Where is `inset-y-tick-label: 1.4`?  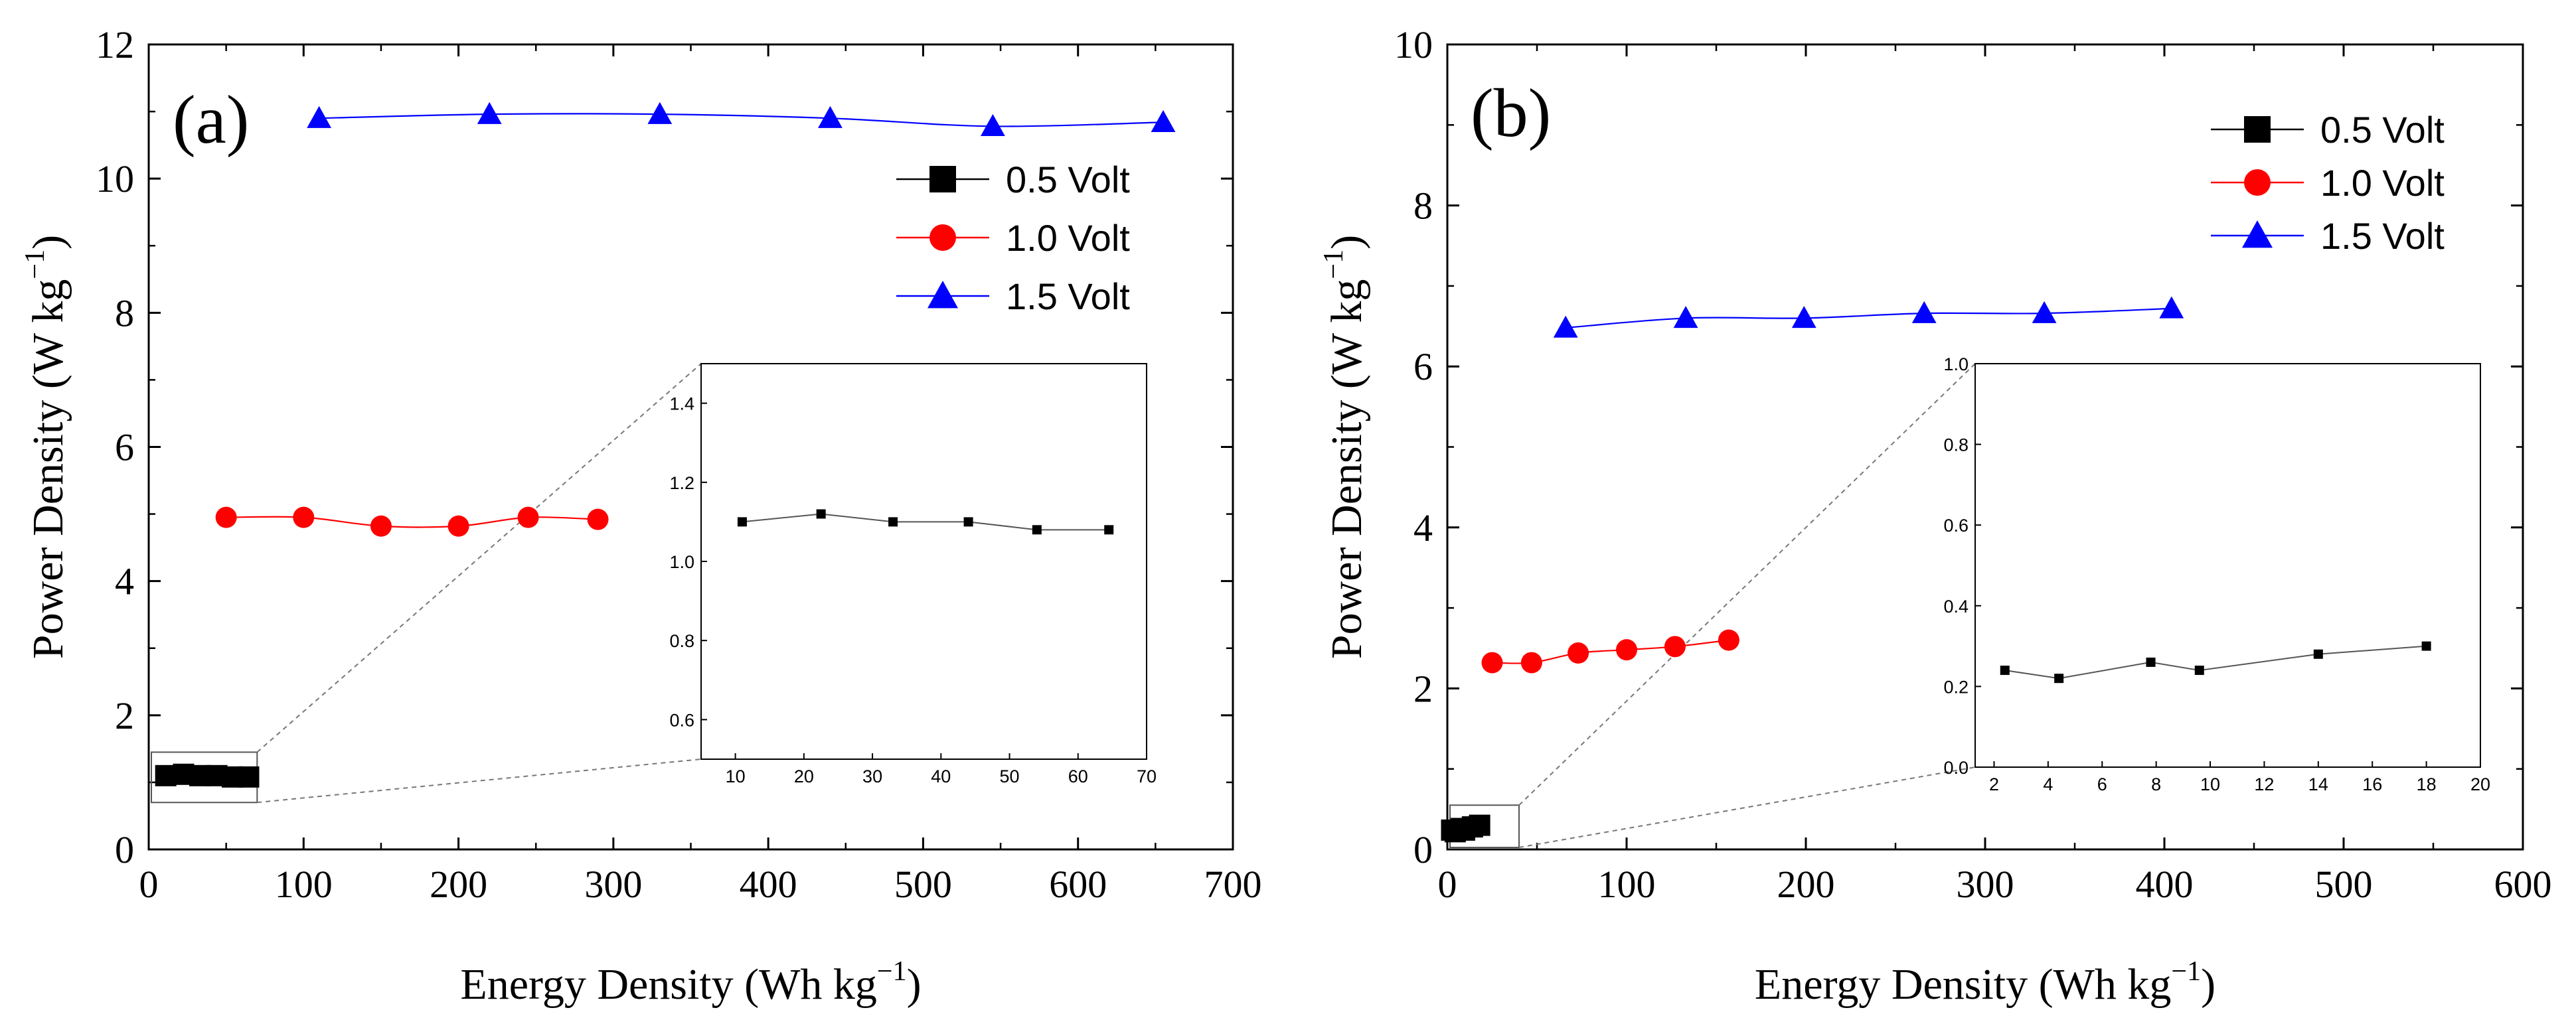 inset-y-tick-label: 1.4 is located at coordinates (681, 404).